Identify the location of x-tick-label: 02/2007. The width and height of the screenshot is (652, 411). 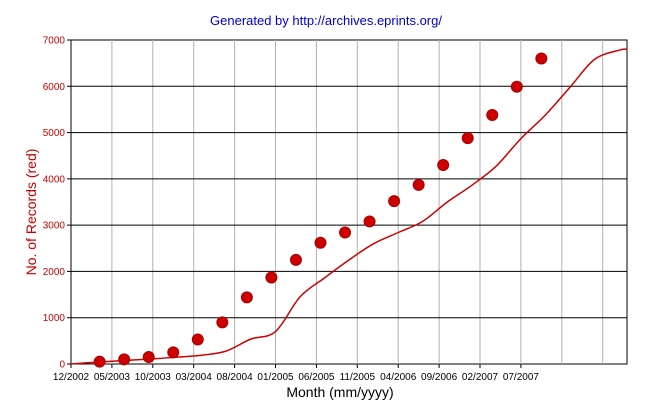
(480, 377).